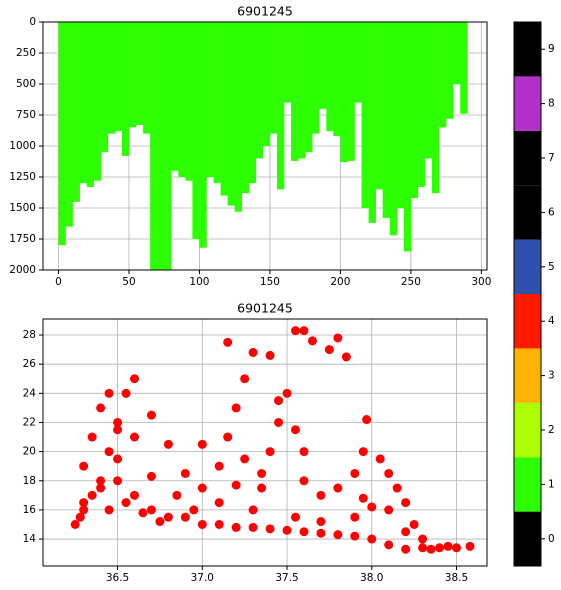  Describe the element at coordinates (26, 53) in the screenshot. I see `y-tick-label: 250` at that location.